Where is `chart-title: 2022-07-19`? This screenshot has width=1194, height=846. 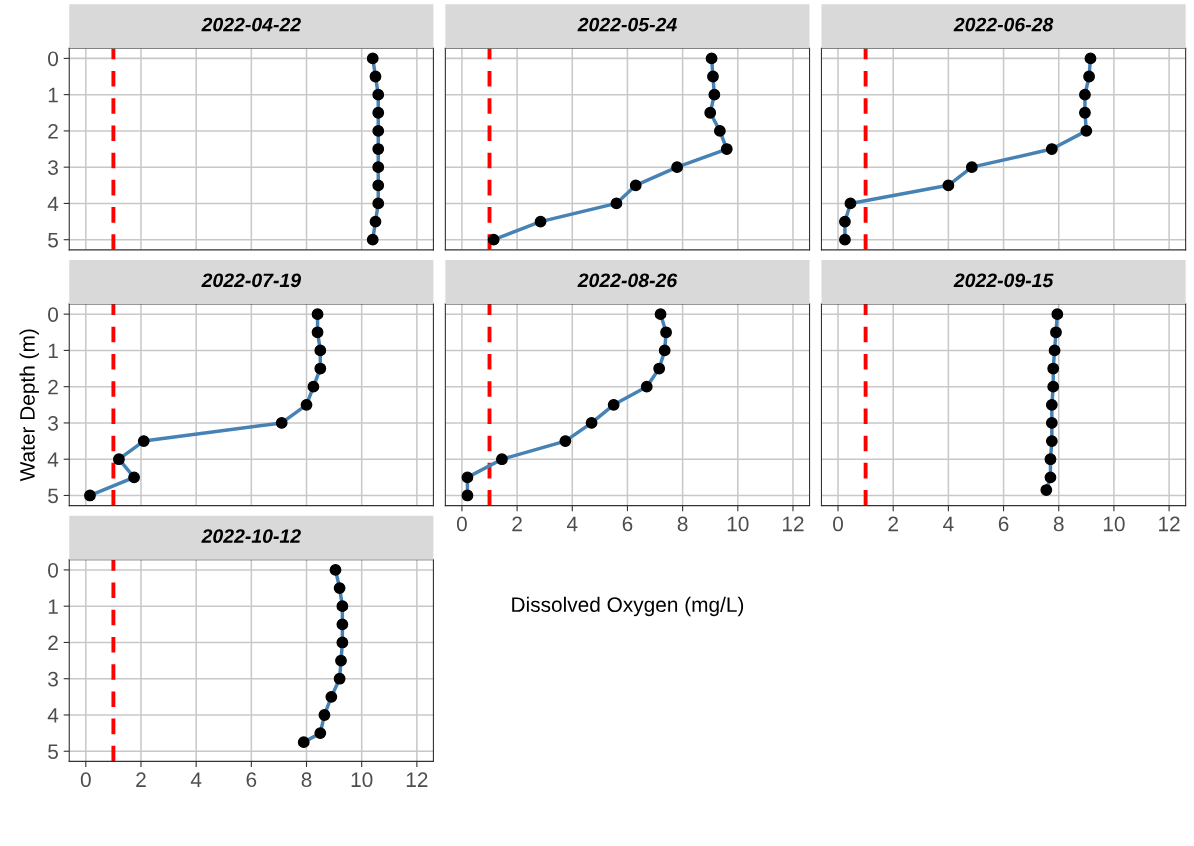 chart-title: 2022-07-19 is located at coordinates (251, 280).